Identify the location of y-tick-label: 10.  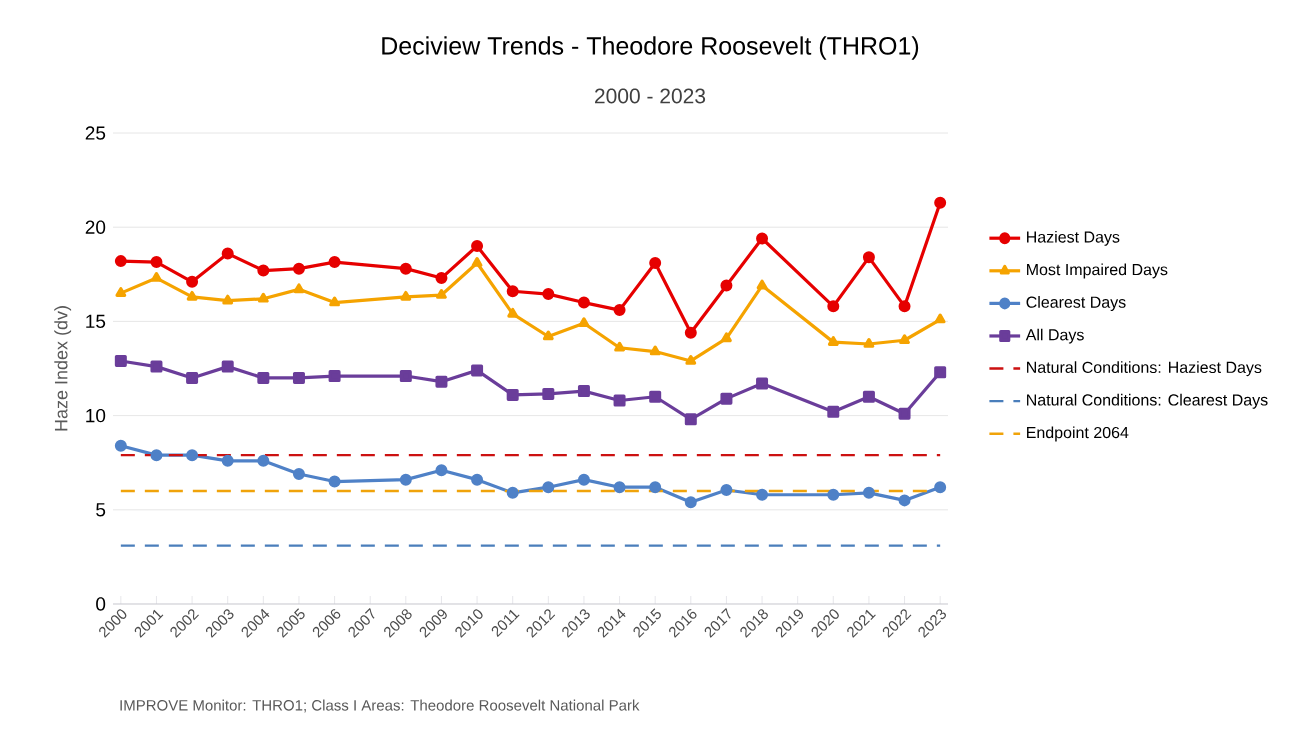
(96, 415).